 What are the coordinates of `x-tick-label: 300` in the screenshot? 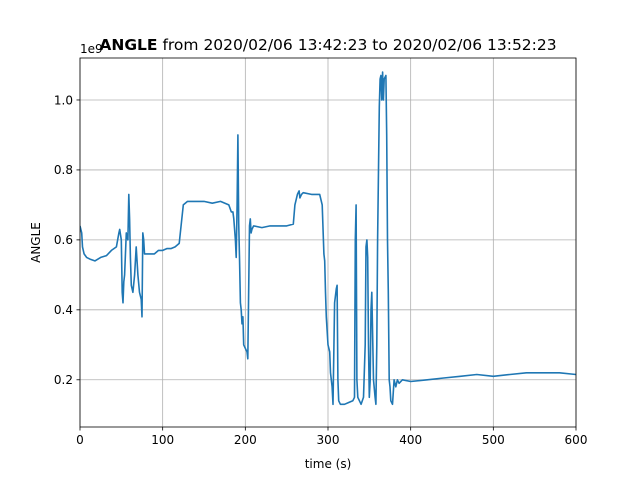 It's located at (328, 440).